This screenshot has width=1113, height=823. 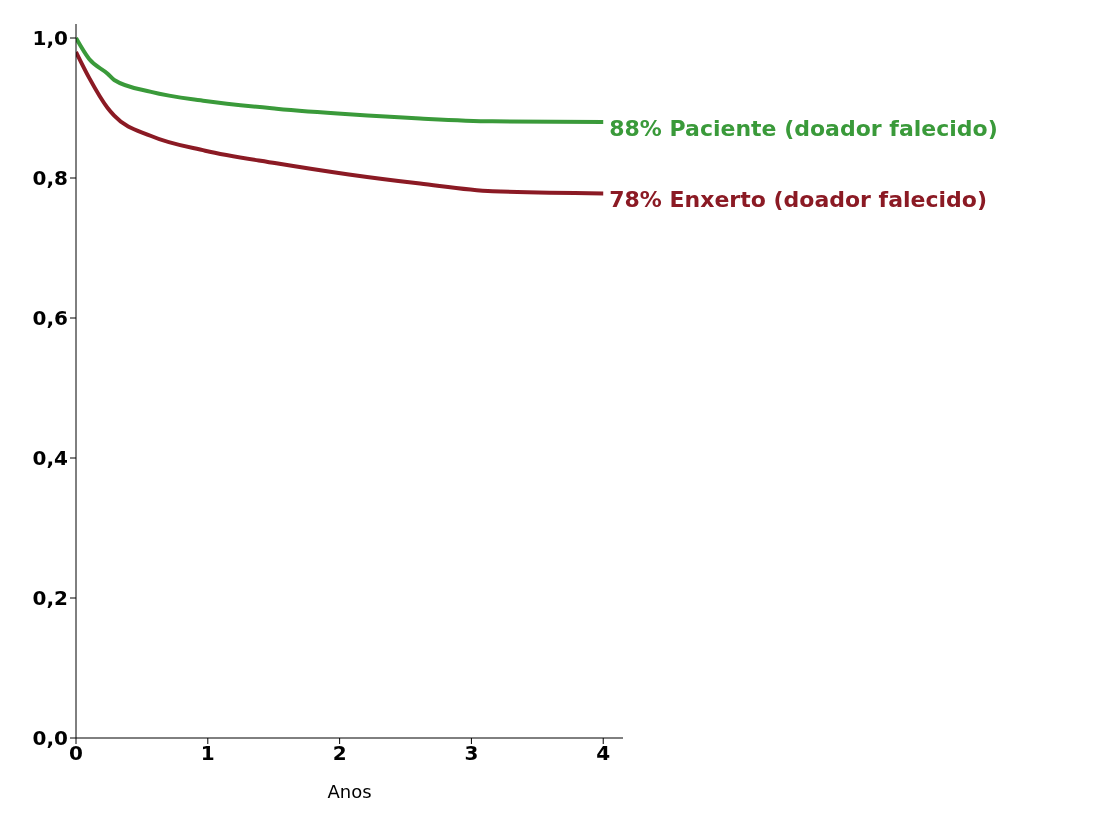 What do you see at coordinates (798, 200) in the screenshot?
I see `series-label: 78% Enxerto (doador falecido)` at bounding box center [798, 200].